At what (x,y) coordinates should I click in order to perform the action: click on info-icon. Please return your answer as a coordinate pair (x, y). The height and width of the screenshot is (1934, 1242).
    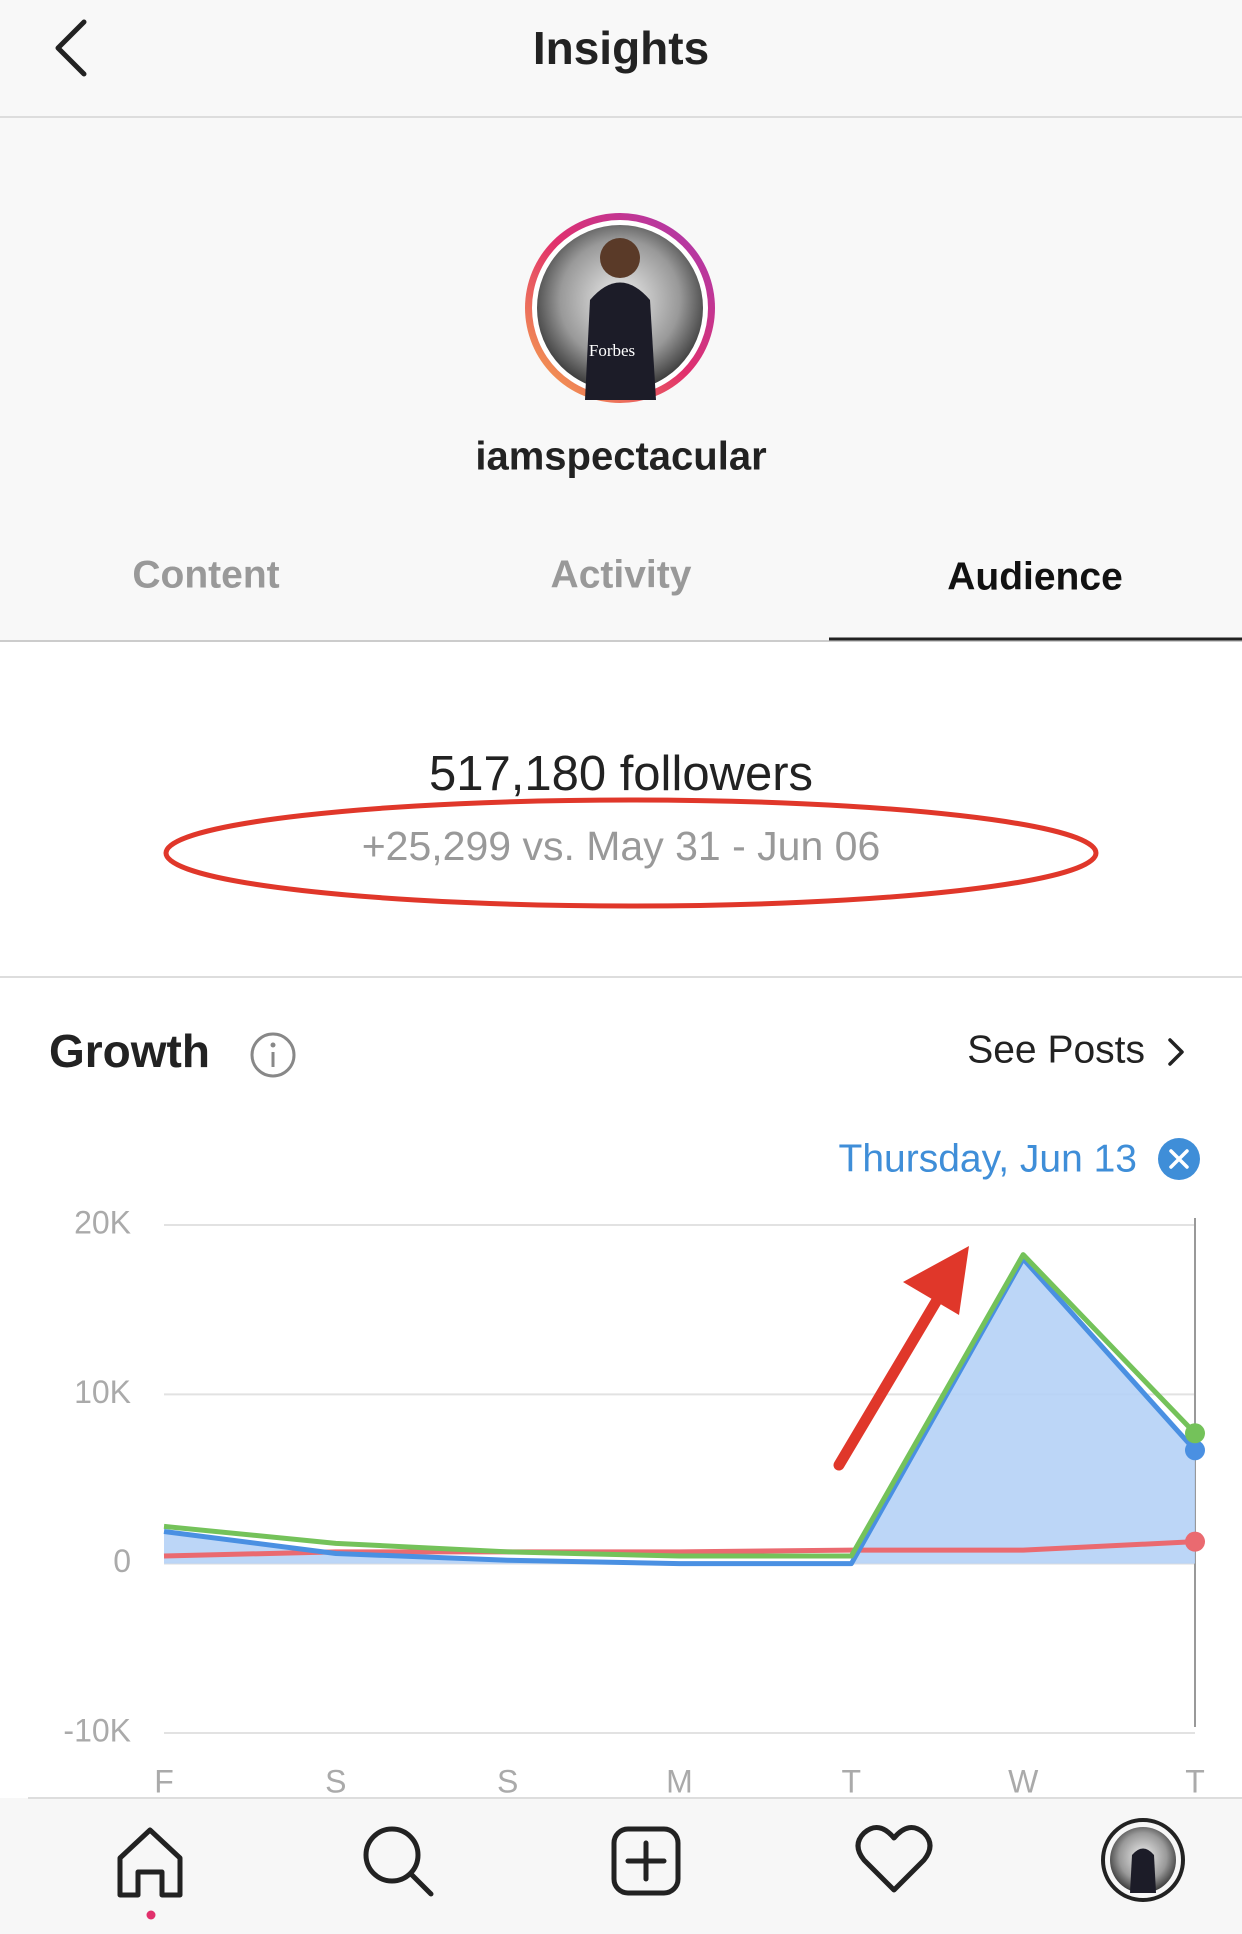
    Looking at the image, I should click on (273, 1055).